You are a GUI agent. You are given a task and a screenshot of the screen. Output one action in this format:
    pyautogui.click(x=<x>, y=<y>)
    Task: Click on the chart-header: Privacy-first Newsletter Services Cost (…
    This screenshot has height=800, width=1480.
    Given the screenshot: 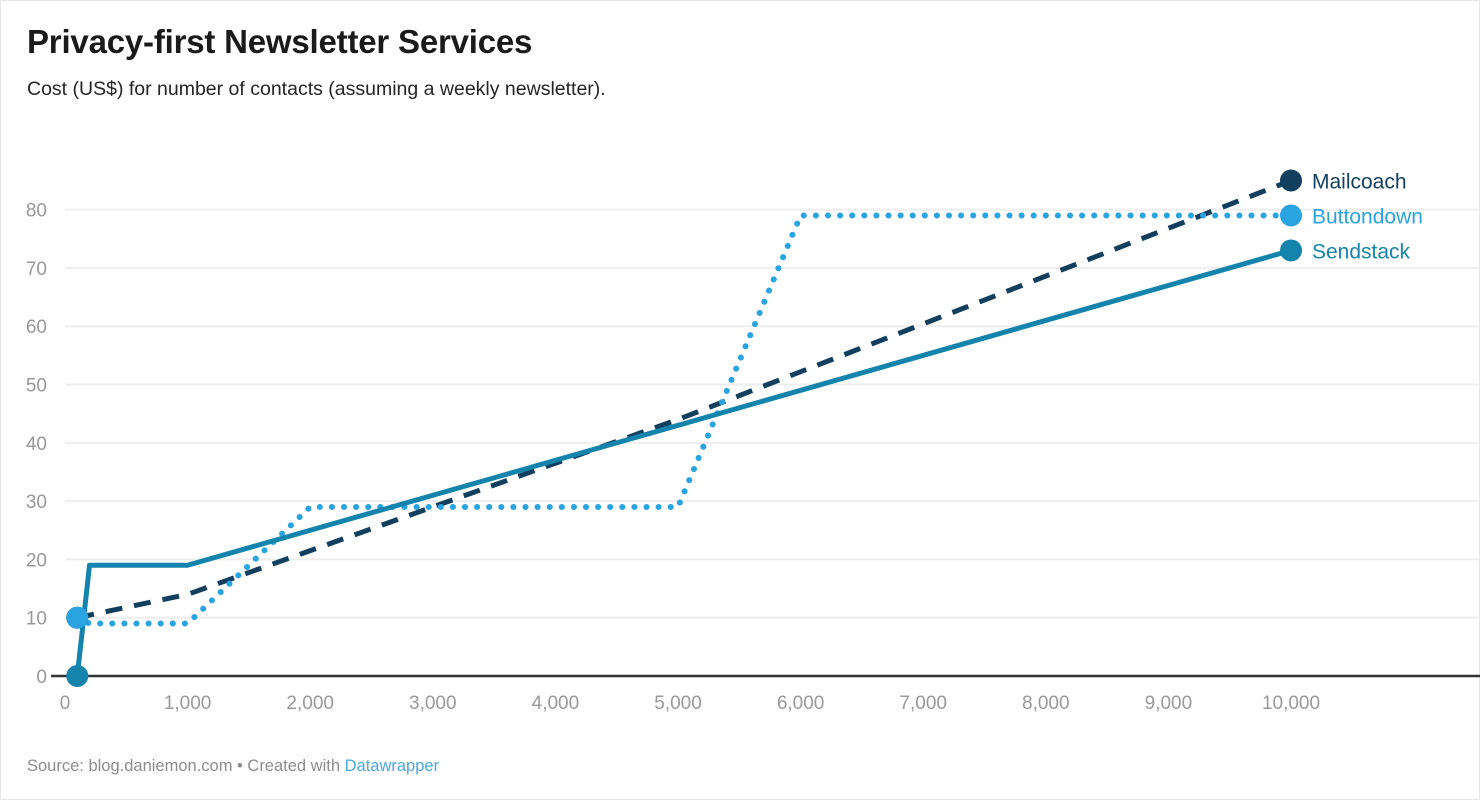 What is the action you would take?
    pyautogui.click(x=740, y=51)
    